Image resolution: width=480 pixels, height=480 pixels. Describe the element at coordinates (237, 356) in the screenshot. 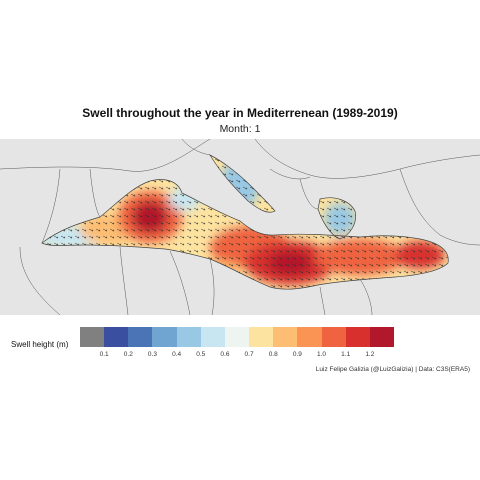

I see `scale-ticks: 0.1 0.2 0.3 0.4 0.5 0.6 0.7 0.8 0.9 1.0 1.1 1.2` at that location.